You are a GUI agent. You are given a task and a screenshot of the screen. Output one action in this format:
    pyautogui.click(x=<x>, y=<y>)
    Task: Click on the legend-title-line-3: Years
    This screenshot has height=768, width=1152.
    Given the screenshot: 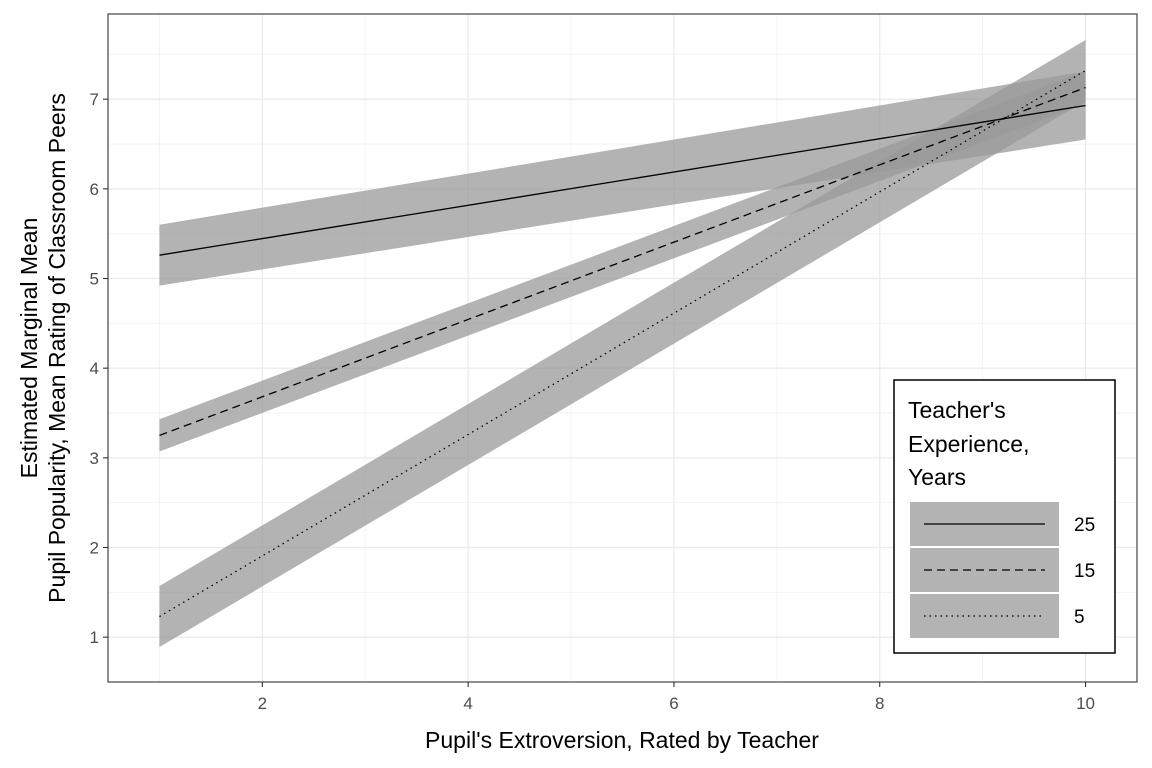 What is the action you would take?
    pyautogui.click(x=937, y=477)
    